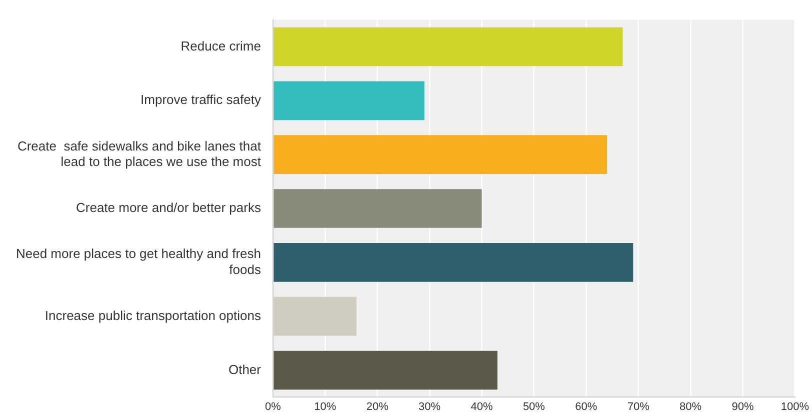 This screenshot has width=812, height=417. Describe the element at coordinates (273, 406) in the screenshot. I see `x-tick-label: 0%` at that location.